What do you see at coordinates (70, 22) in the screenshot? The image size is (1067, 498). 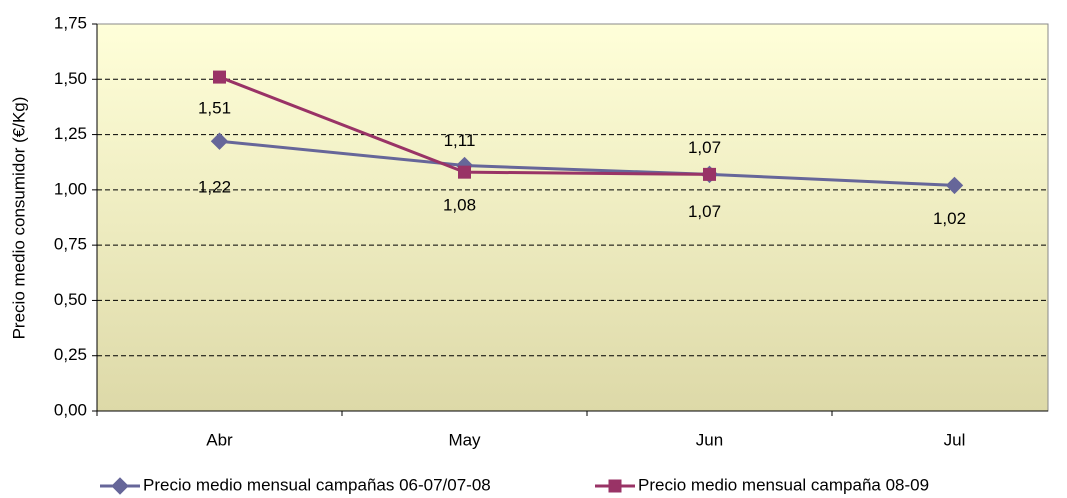 I see `y-tick-label: 1,75` at bounding box center [70, 22].